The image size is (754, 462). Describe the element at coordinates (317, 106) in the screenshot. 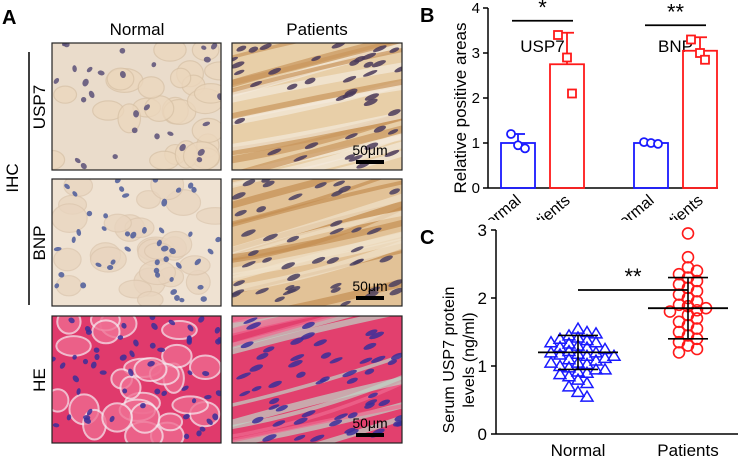

I see `micrograph-usp7-patients` at that location.